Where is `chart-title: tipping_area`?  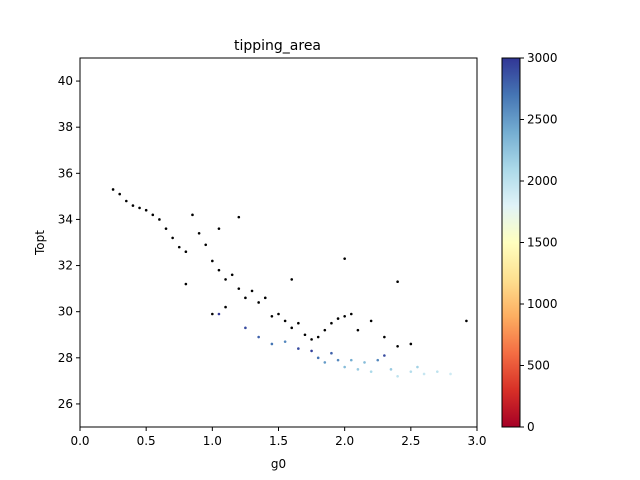
chart-title: tipping_area is located at coordinates (277, 46).